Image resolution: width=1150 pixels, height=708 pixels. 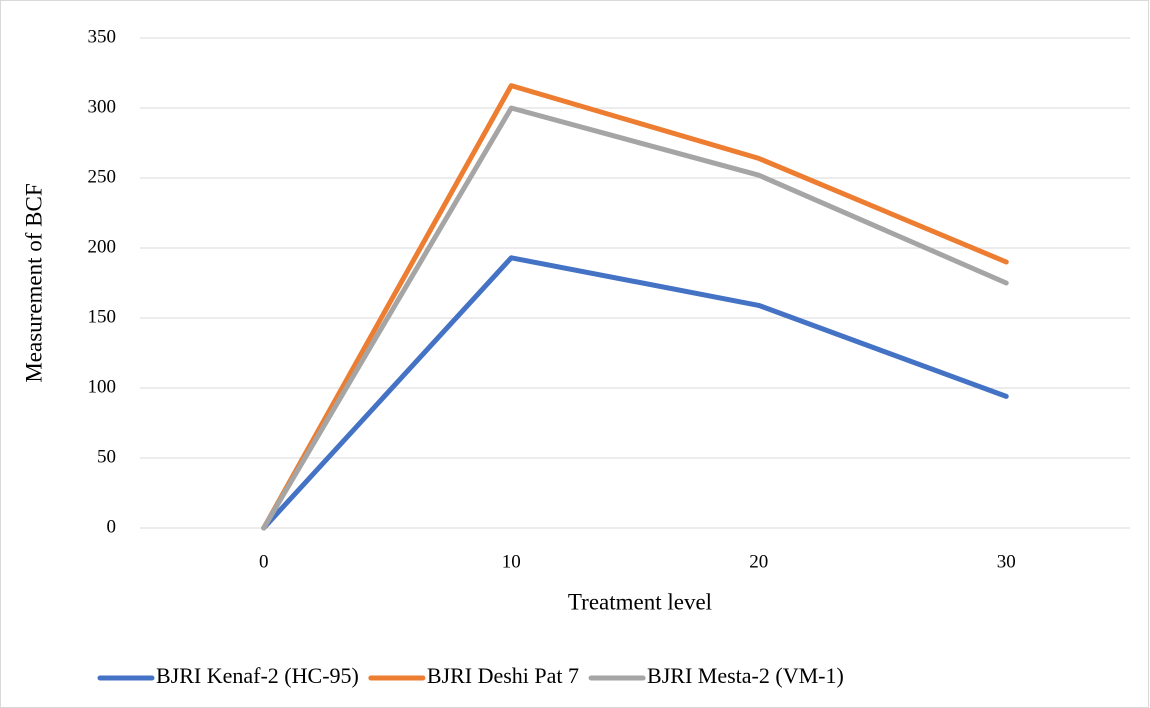 What do you see at coordinates (106, 456) in the screenshot?
I see `y-tick-label: 50` at bounding box center [106, 456].